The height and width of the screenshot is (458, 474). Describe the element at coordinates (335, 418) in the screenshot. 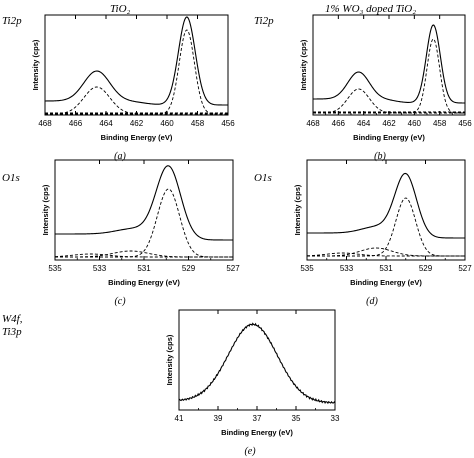

I see `x-tick-label: 33` at that location.